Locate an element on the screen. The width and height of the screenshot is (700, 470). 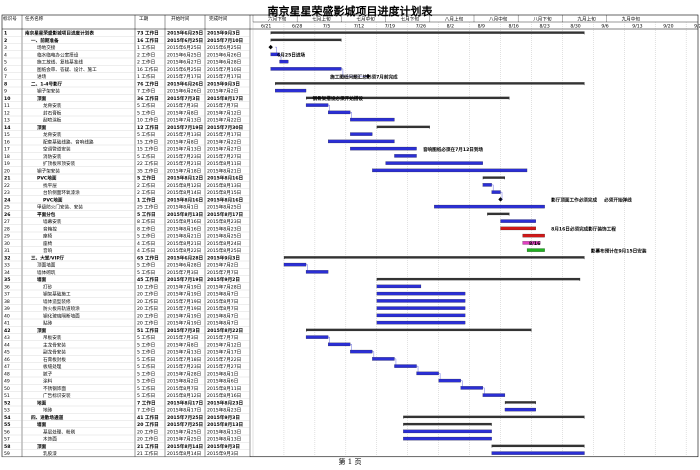
task-name: 台阶侧面环氧漆涂 is located at coordinates (61, 192).